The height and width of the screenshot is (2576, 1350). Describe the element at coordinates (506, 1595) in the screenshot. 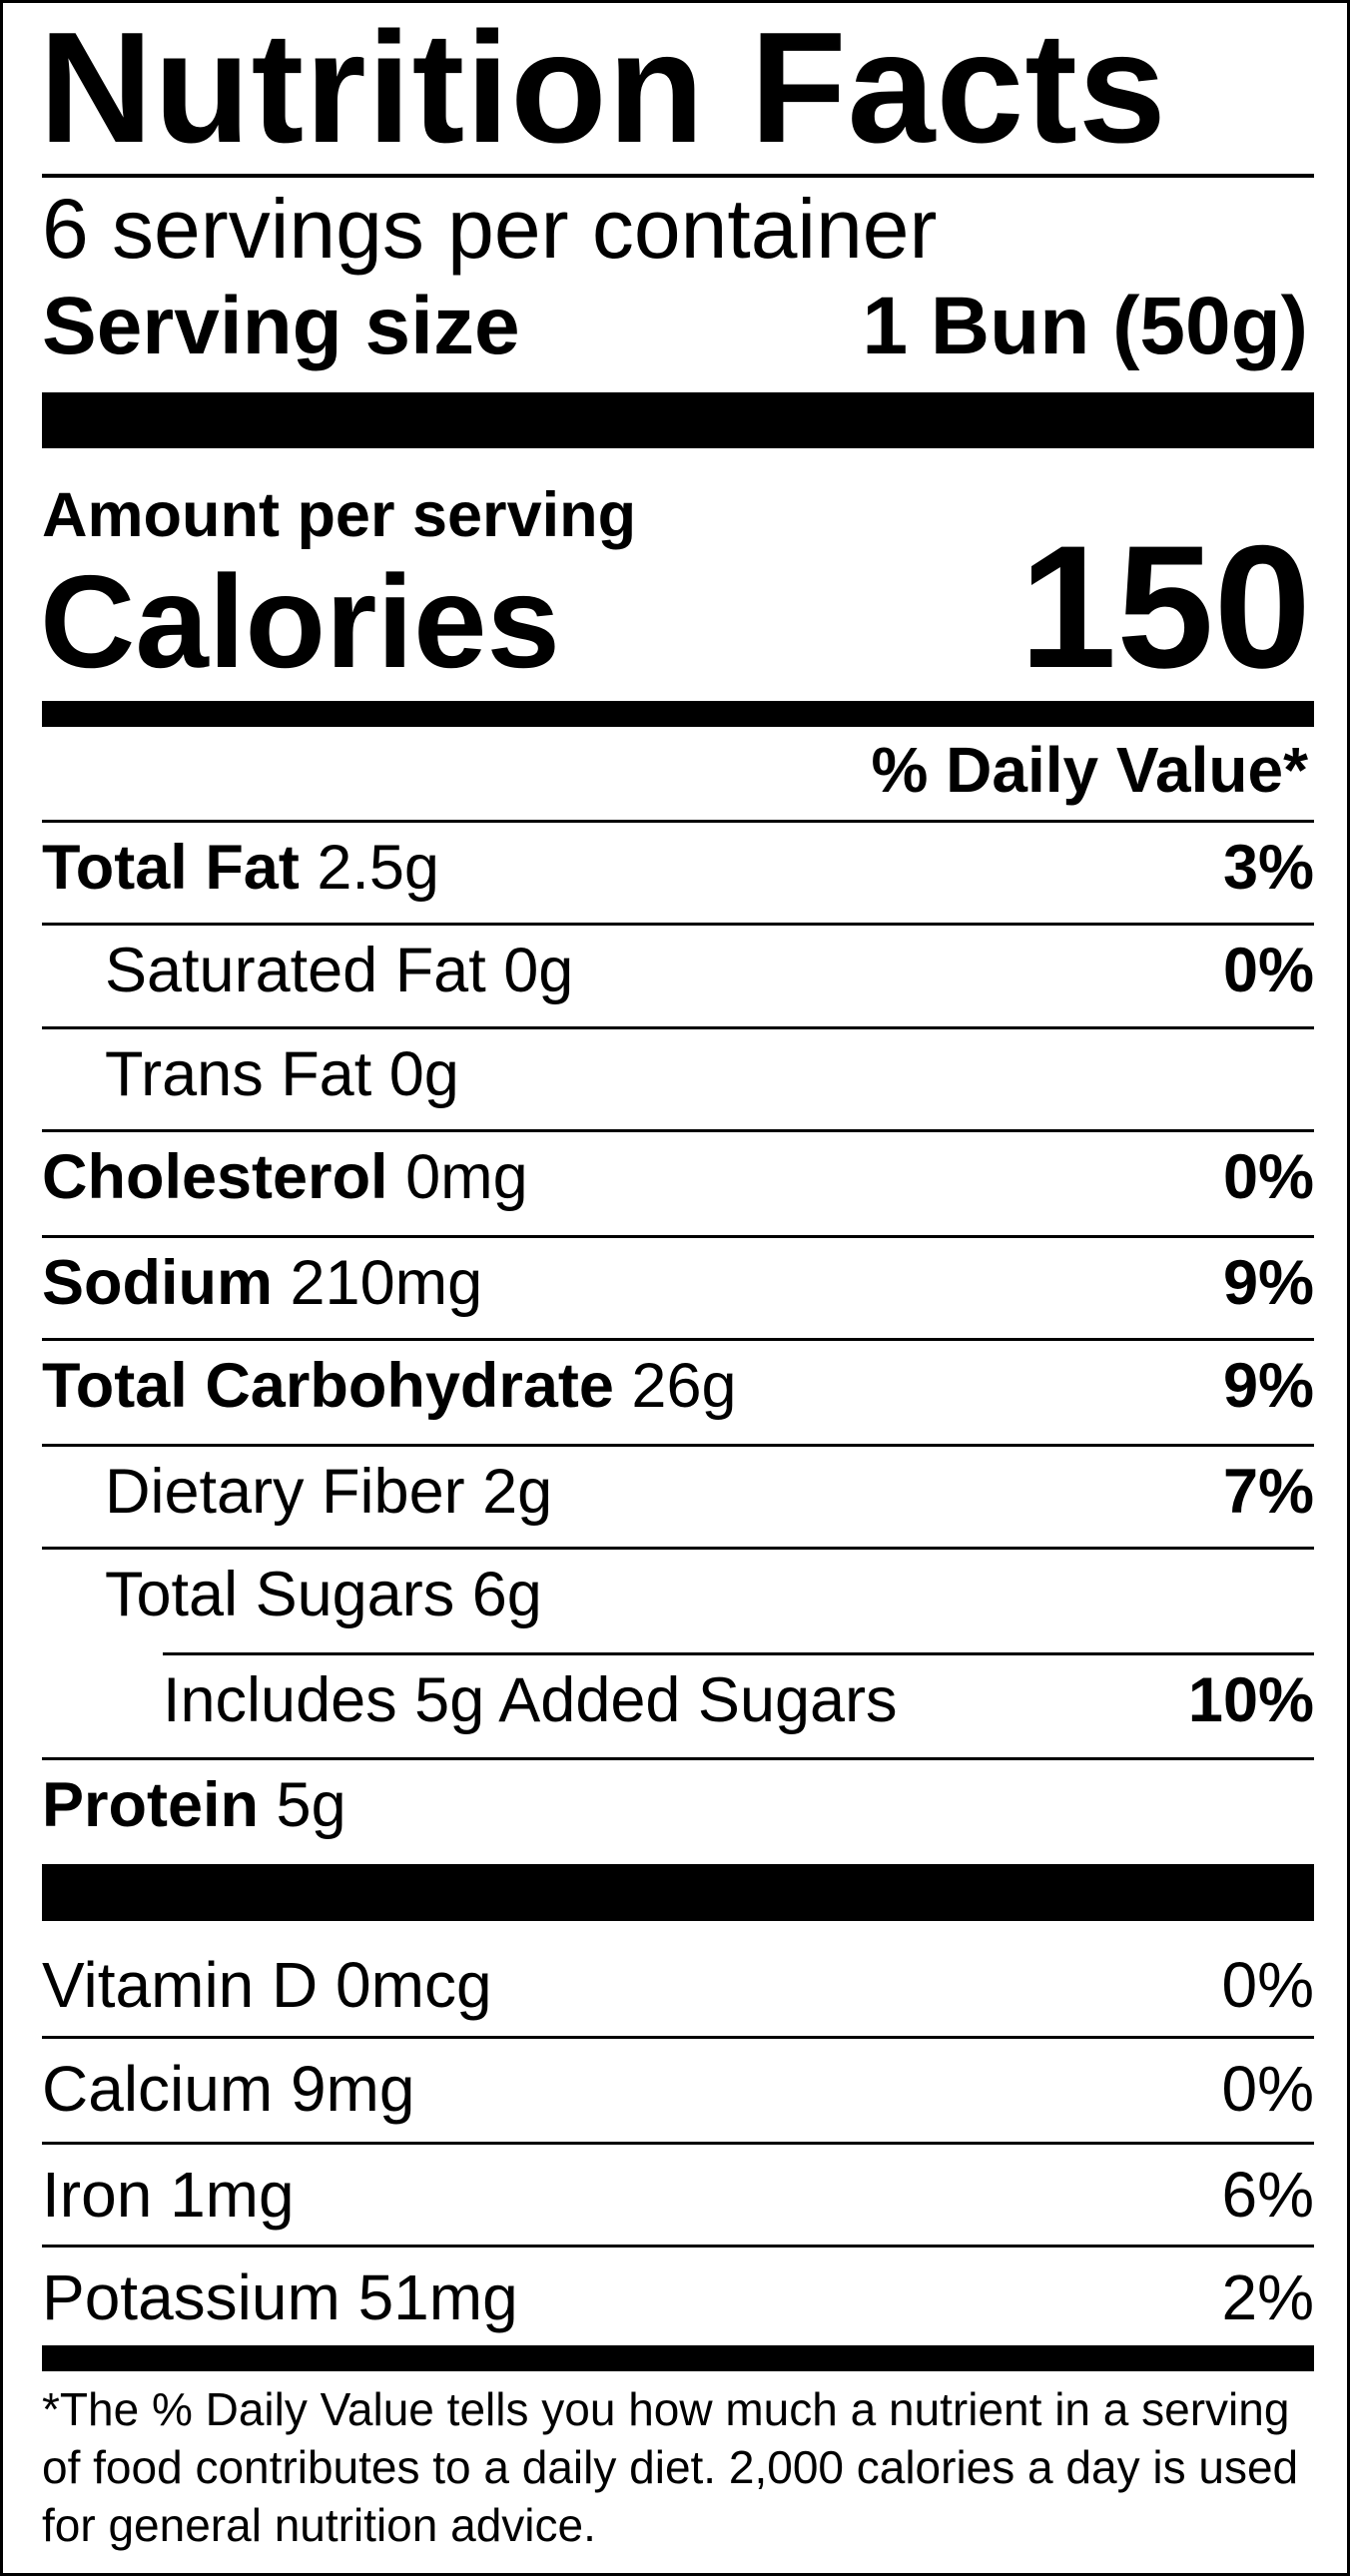

I see `nutrient-amount: 6g` at that location.